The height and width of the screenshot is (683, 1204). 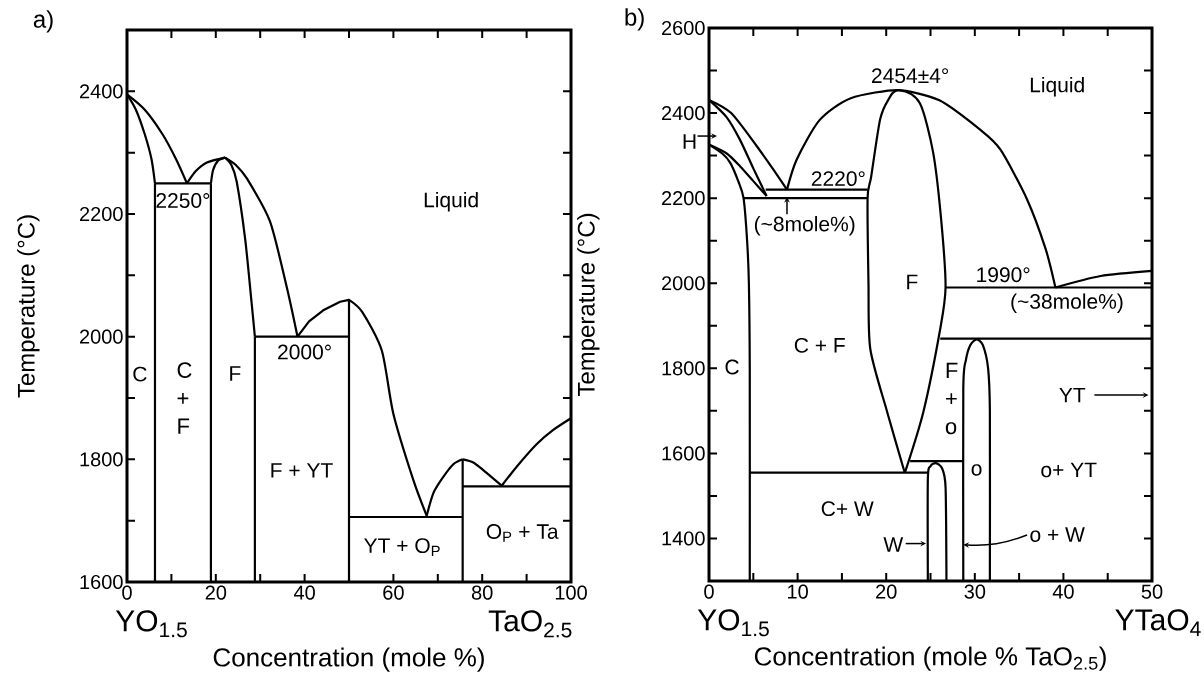 I want to click on annotation: 2000°, so click(x=304, y=352).